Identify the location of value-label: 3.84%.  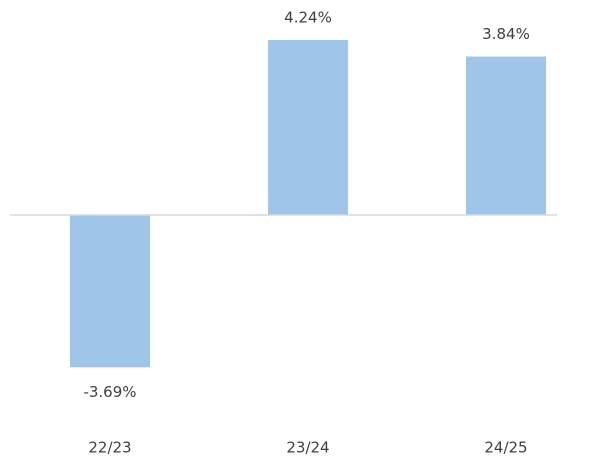
(506, 34).